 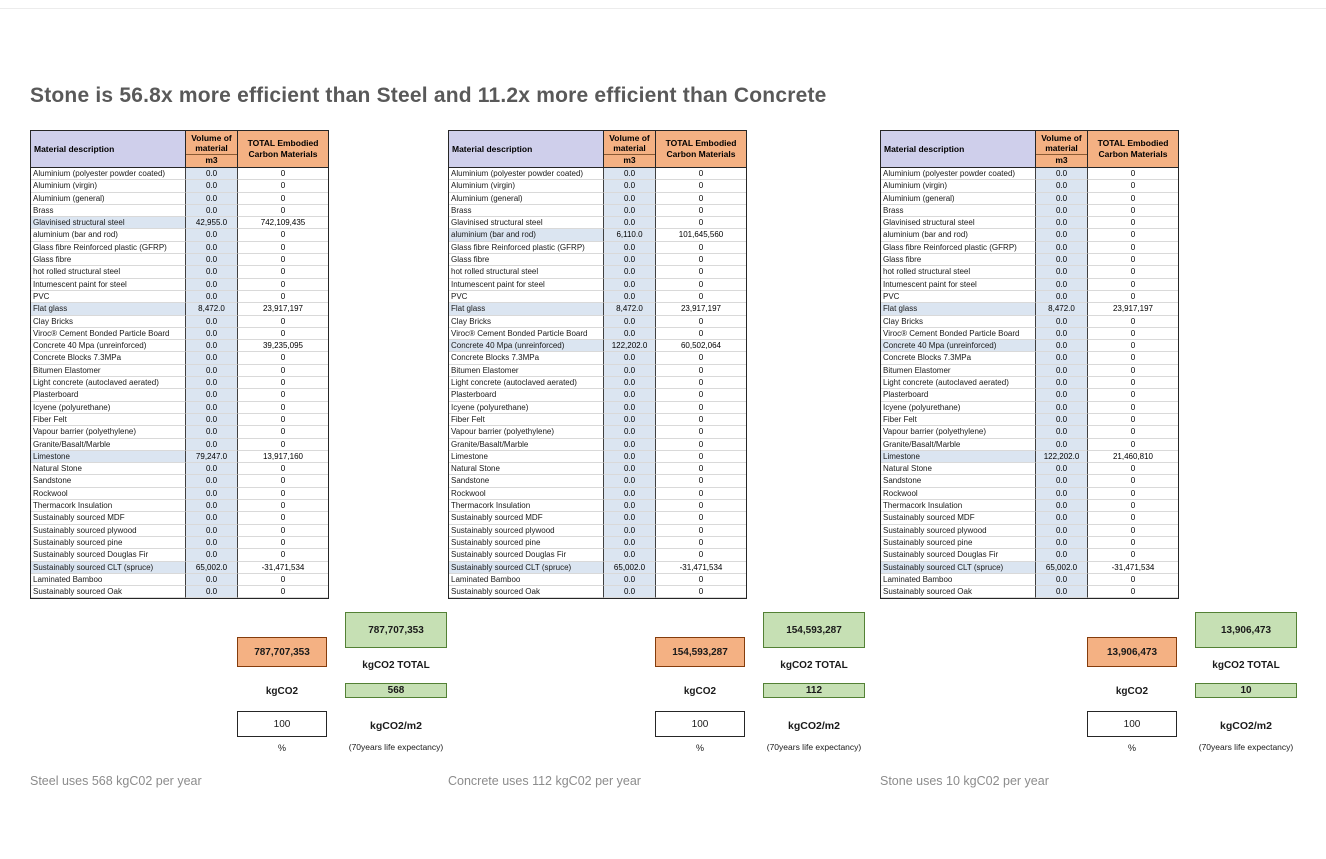 What do you see at coordinates (1029, 321) in the screenshot?
I see `table-row: Clay Bricks 0.0 0` at bounding box center [1029, 321].